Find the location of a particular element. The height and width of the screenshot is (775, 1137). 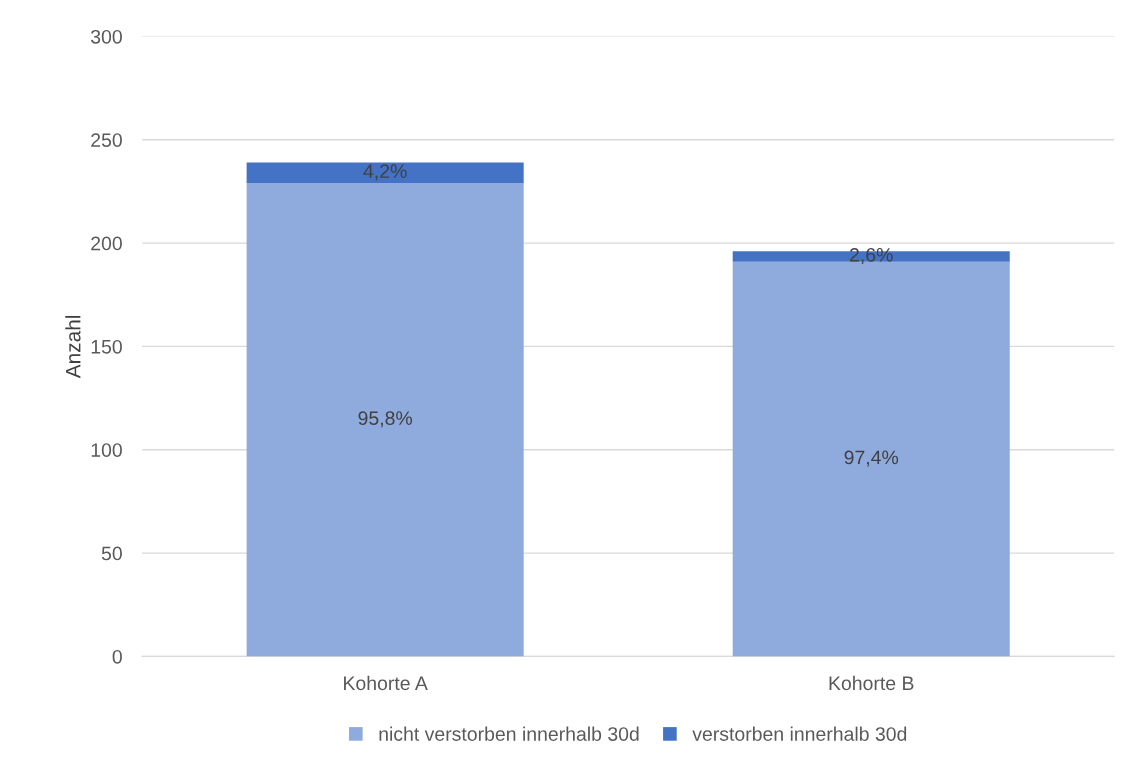

y-axis-title: Anzahl is located at coordinates (73, 347).